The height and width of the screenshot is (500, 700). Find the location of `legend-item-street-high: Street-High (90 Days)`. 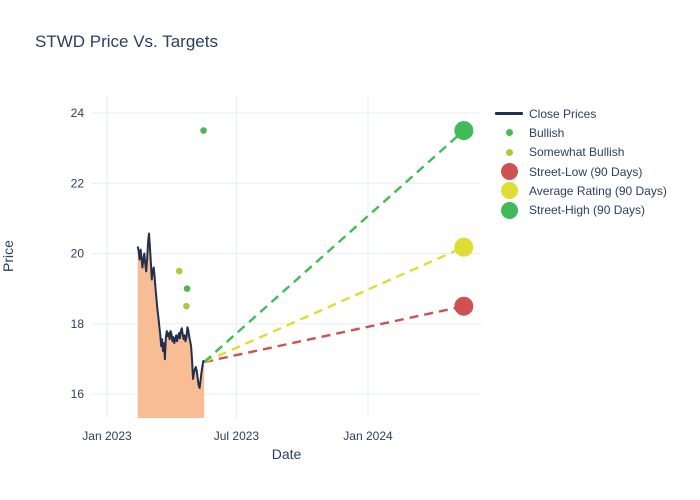

legend-item-street-high: Street-High (90 Days) is located at coordinates (595, 209).